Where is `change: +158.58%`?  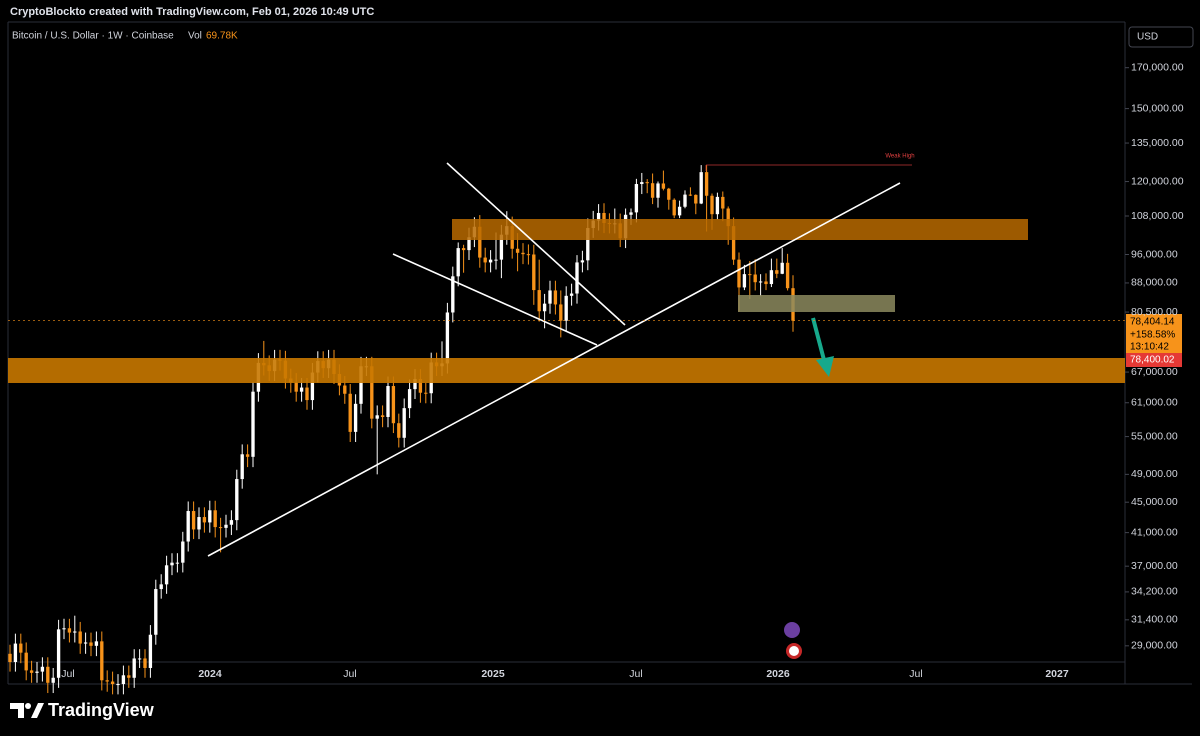
change: +158.58% is located at coordinates (1152, 335).